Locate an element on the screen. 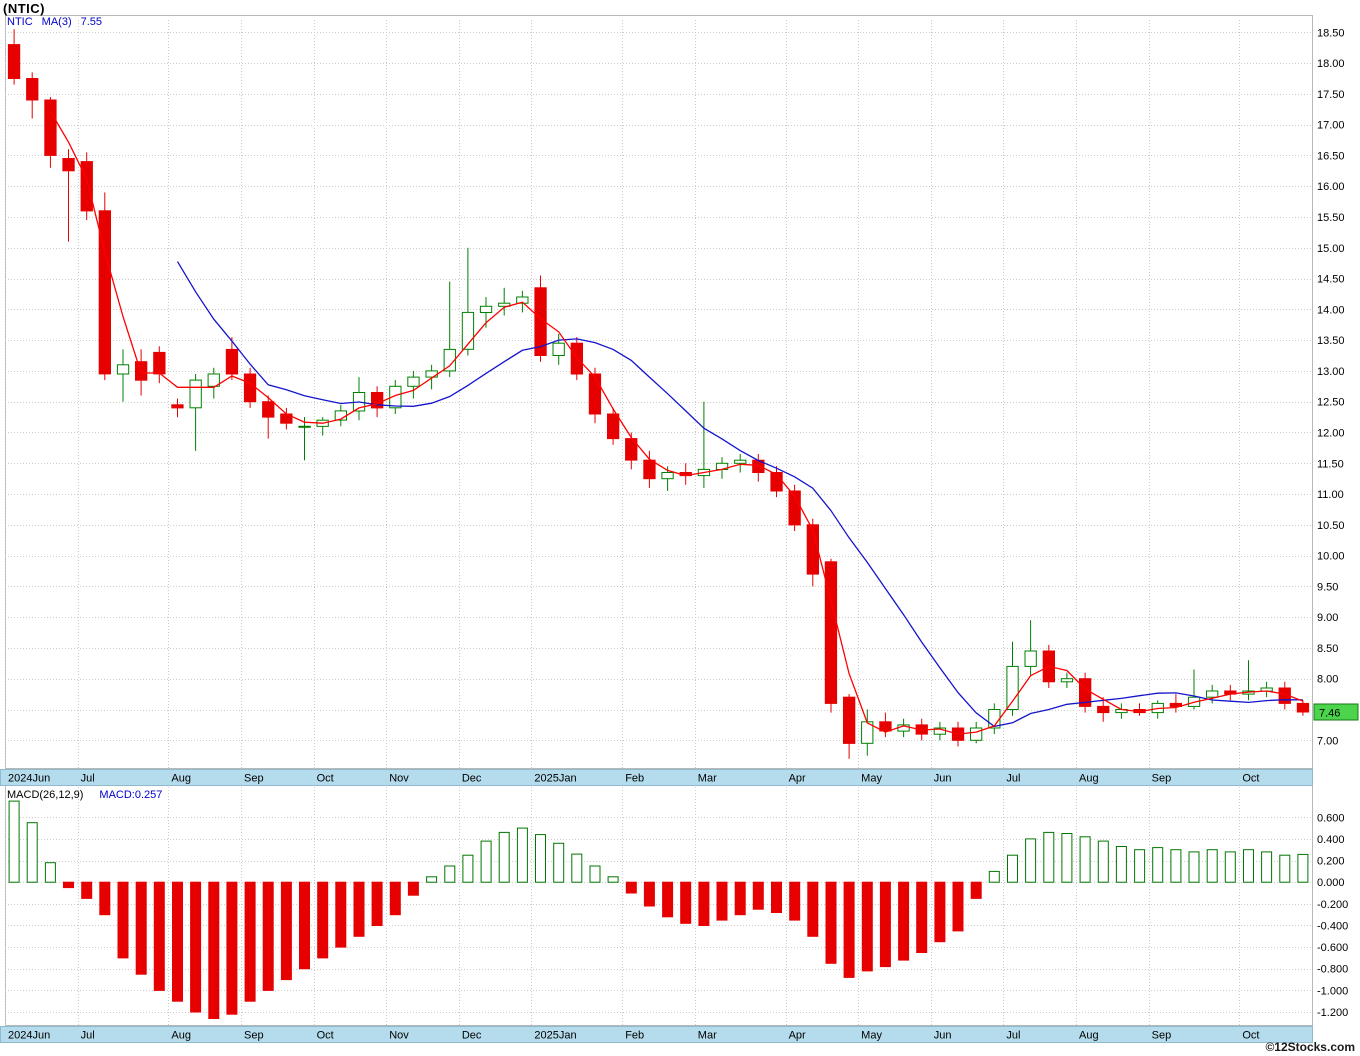  svg-text: 9.00 is located at coordinates (1327, 618).